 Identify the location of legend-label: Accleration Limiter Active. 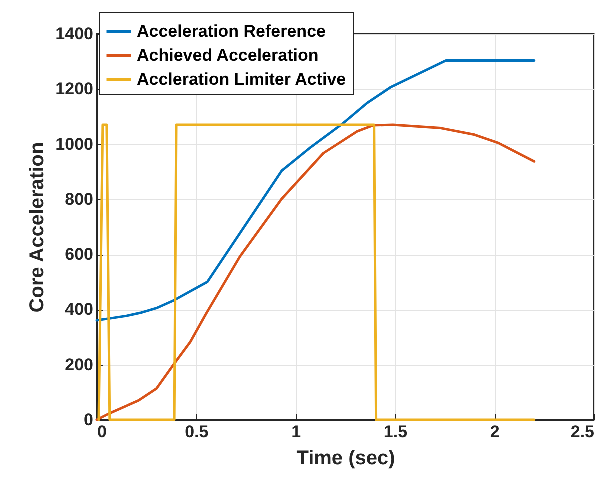
(241, 79).